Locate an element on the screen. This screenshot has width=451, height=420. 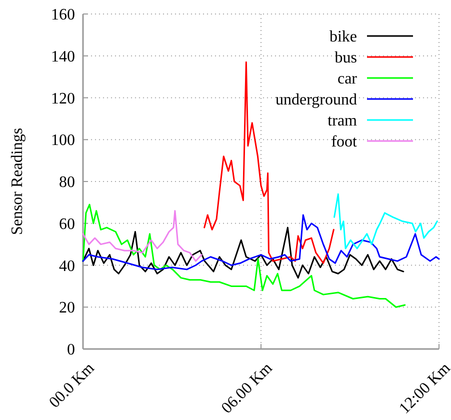
y-tick-label: 100 is located at coordinates (63, 141).